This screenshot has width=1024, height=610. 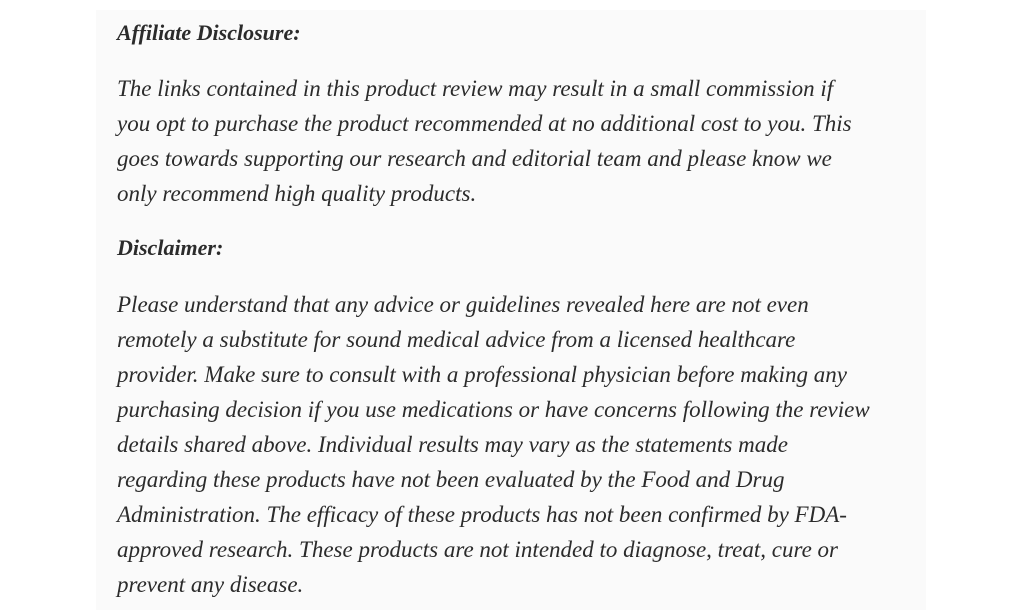 I want to click on text-line: prevent any disease., so click(x=210, y=584).